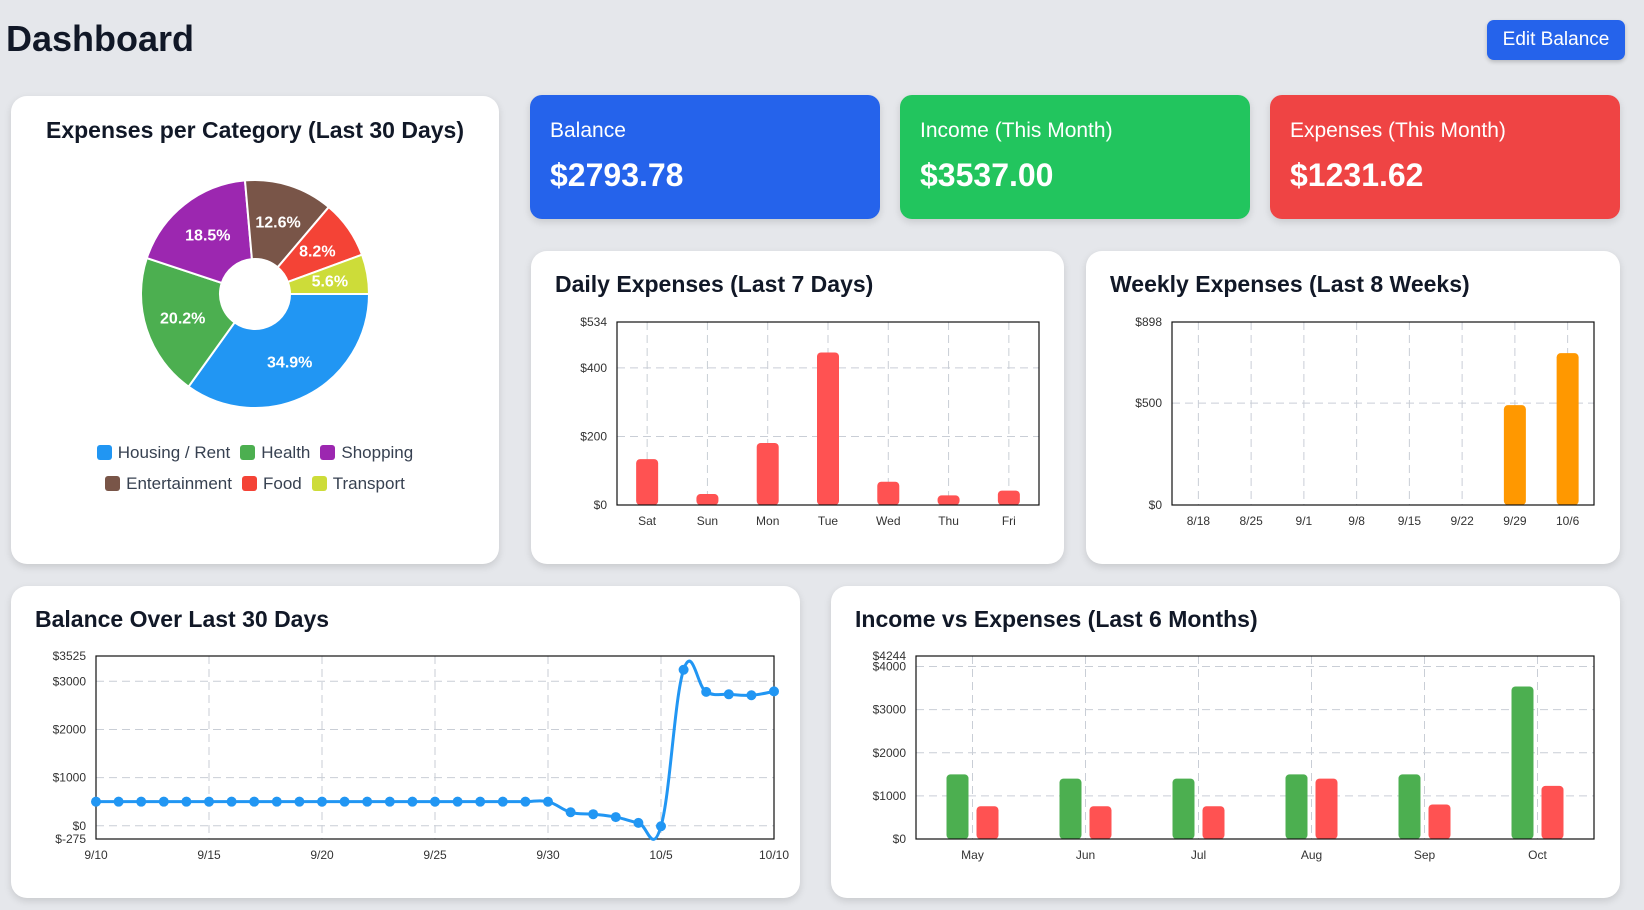  Describe the element at coordinates (1009, 521) in the screenshot. I see `x-tick-label: Fri` at that location.